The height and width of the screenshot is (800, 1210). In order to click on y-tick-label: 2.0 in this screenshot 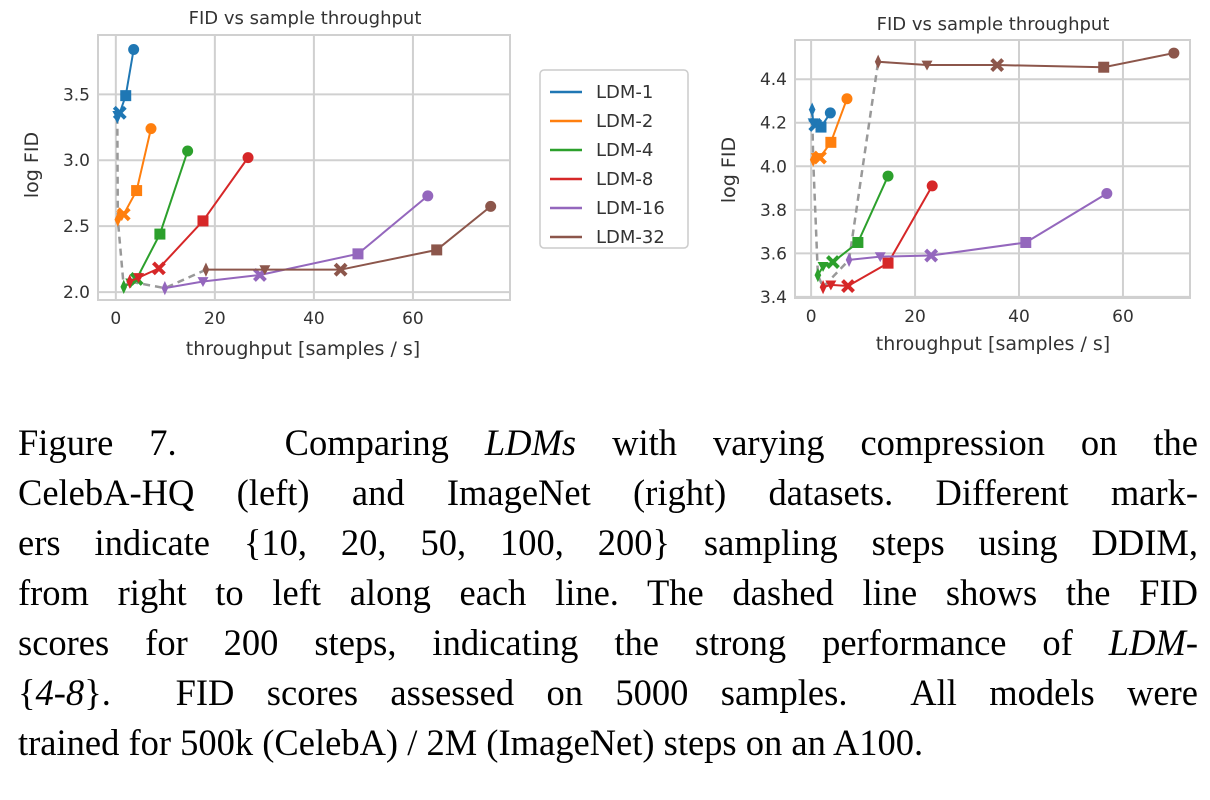, I will do `click(76, 293)`.